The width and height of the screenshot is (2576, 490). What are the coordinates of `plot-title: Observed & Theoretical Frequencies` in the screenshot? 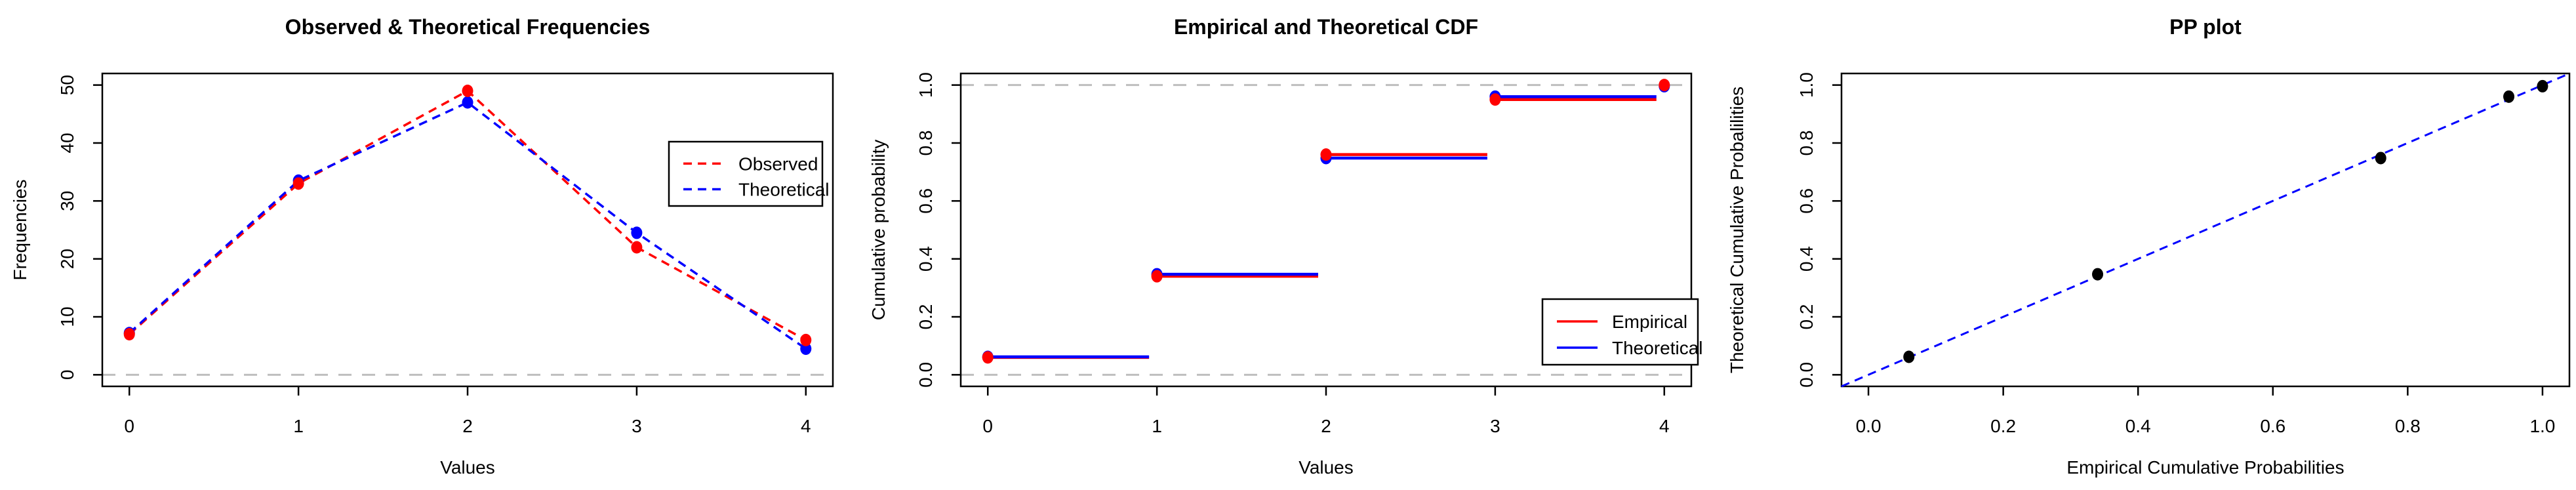 It's located at (468, 27).